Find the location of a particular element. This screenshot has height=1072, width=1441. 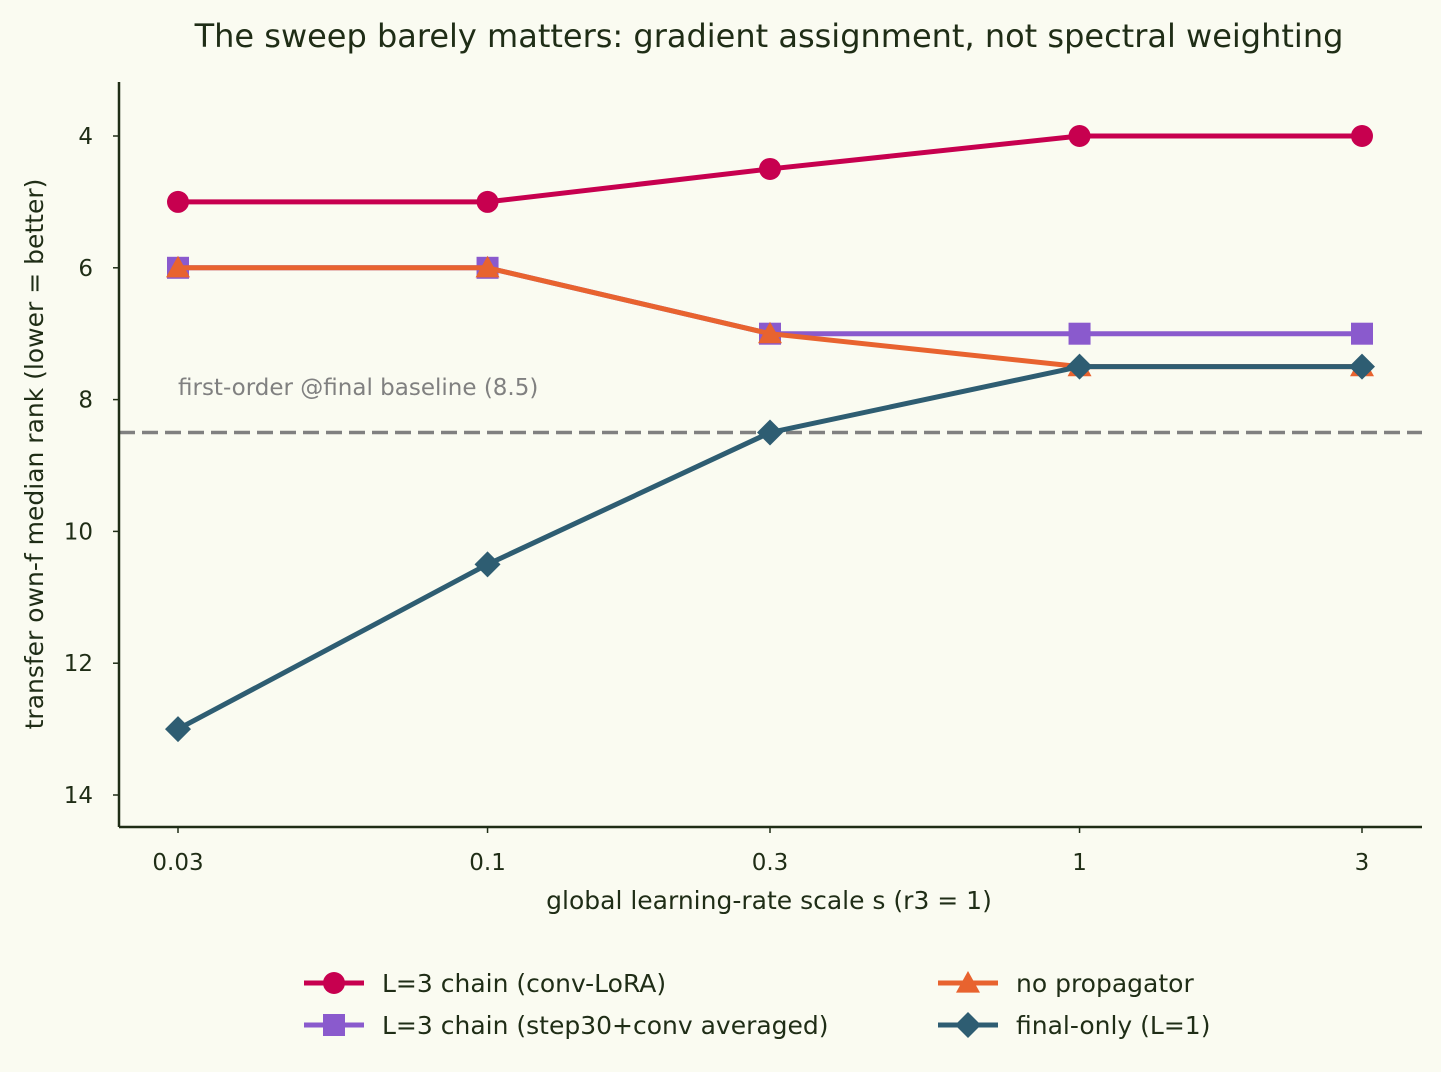

legend-item-2: L=3 chain (step30+conv averaged) is located at coordinates (566, 1025).